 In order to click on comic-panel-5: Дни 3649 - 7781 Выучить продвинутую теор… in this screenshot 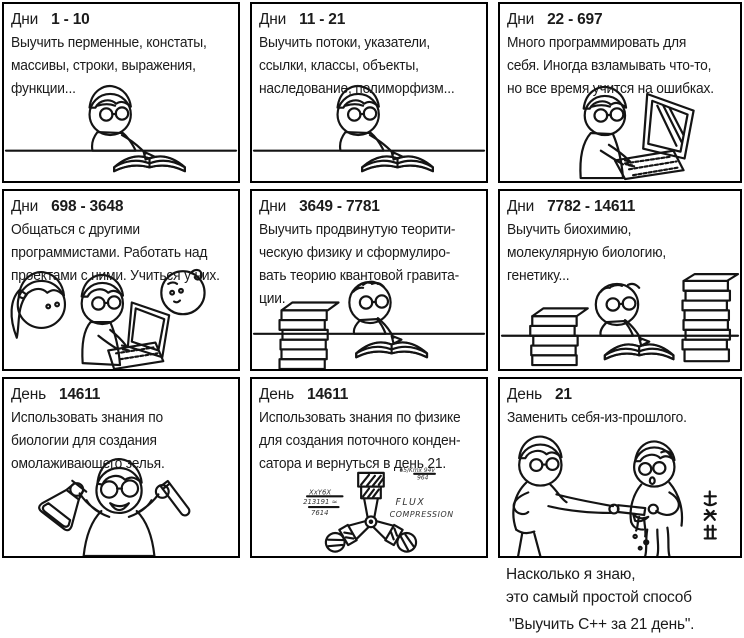, I will do `click(369, 280)`.